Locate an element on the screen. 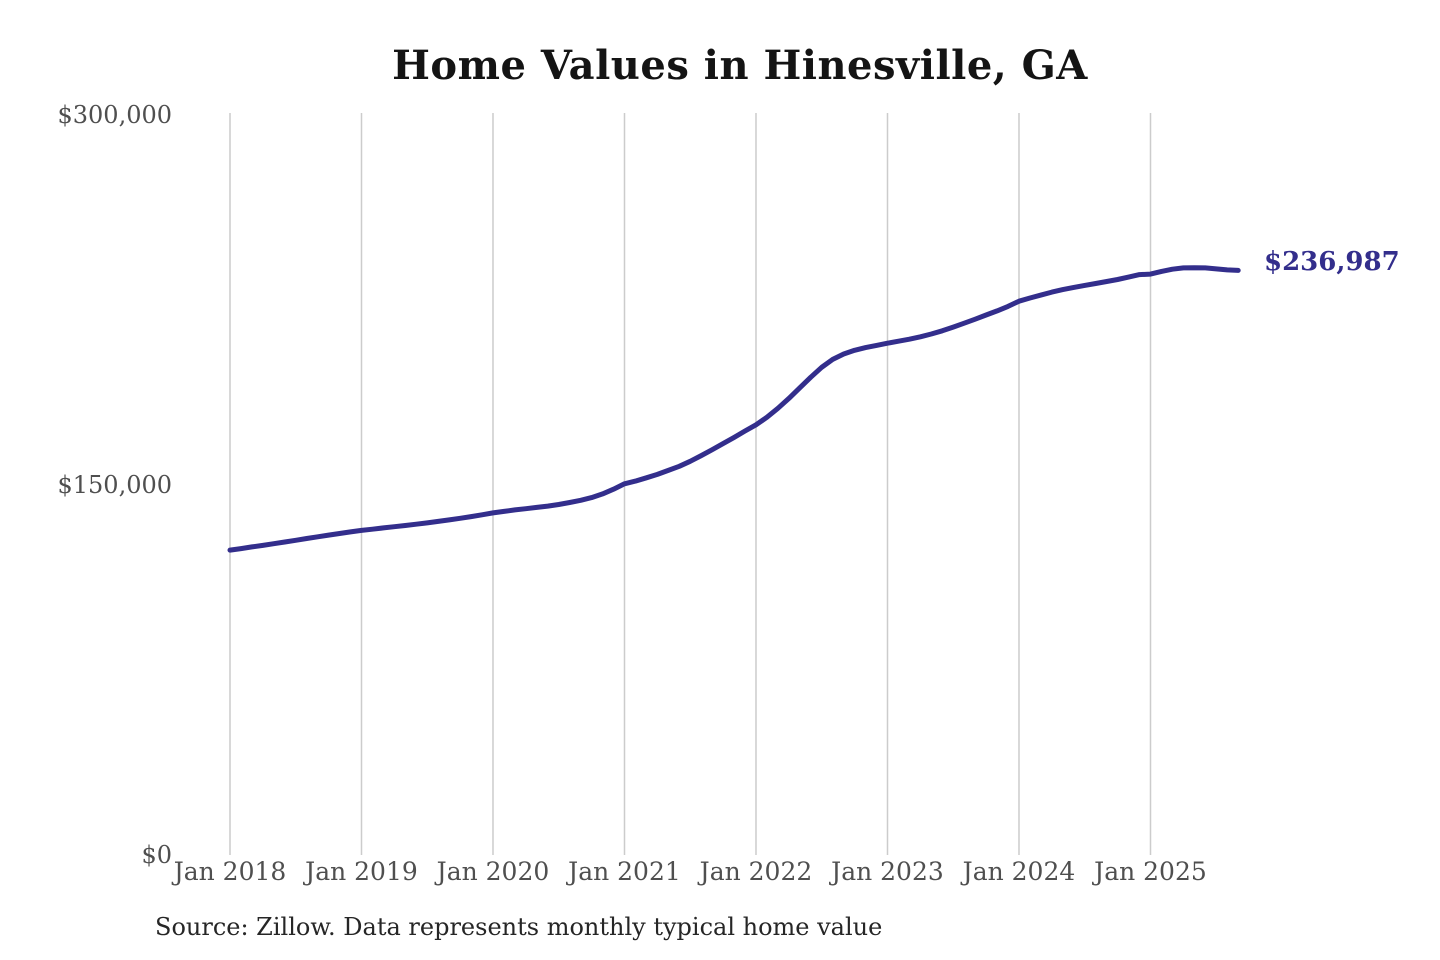 The width and height of the screenshot is (1440, 960). y-tick-label: $300,000 is located at coordinates (114, 115).